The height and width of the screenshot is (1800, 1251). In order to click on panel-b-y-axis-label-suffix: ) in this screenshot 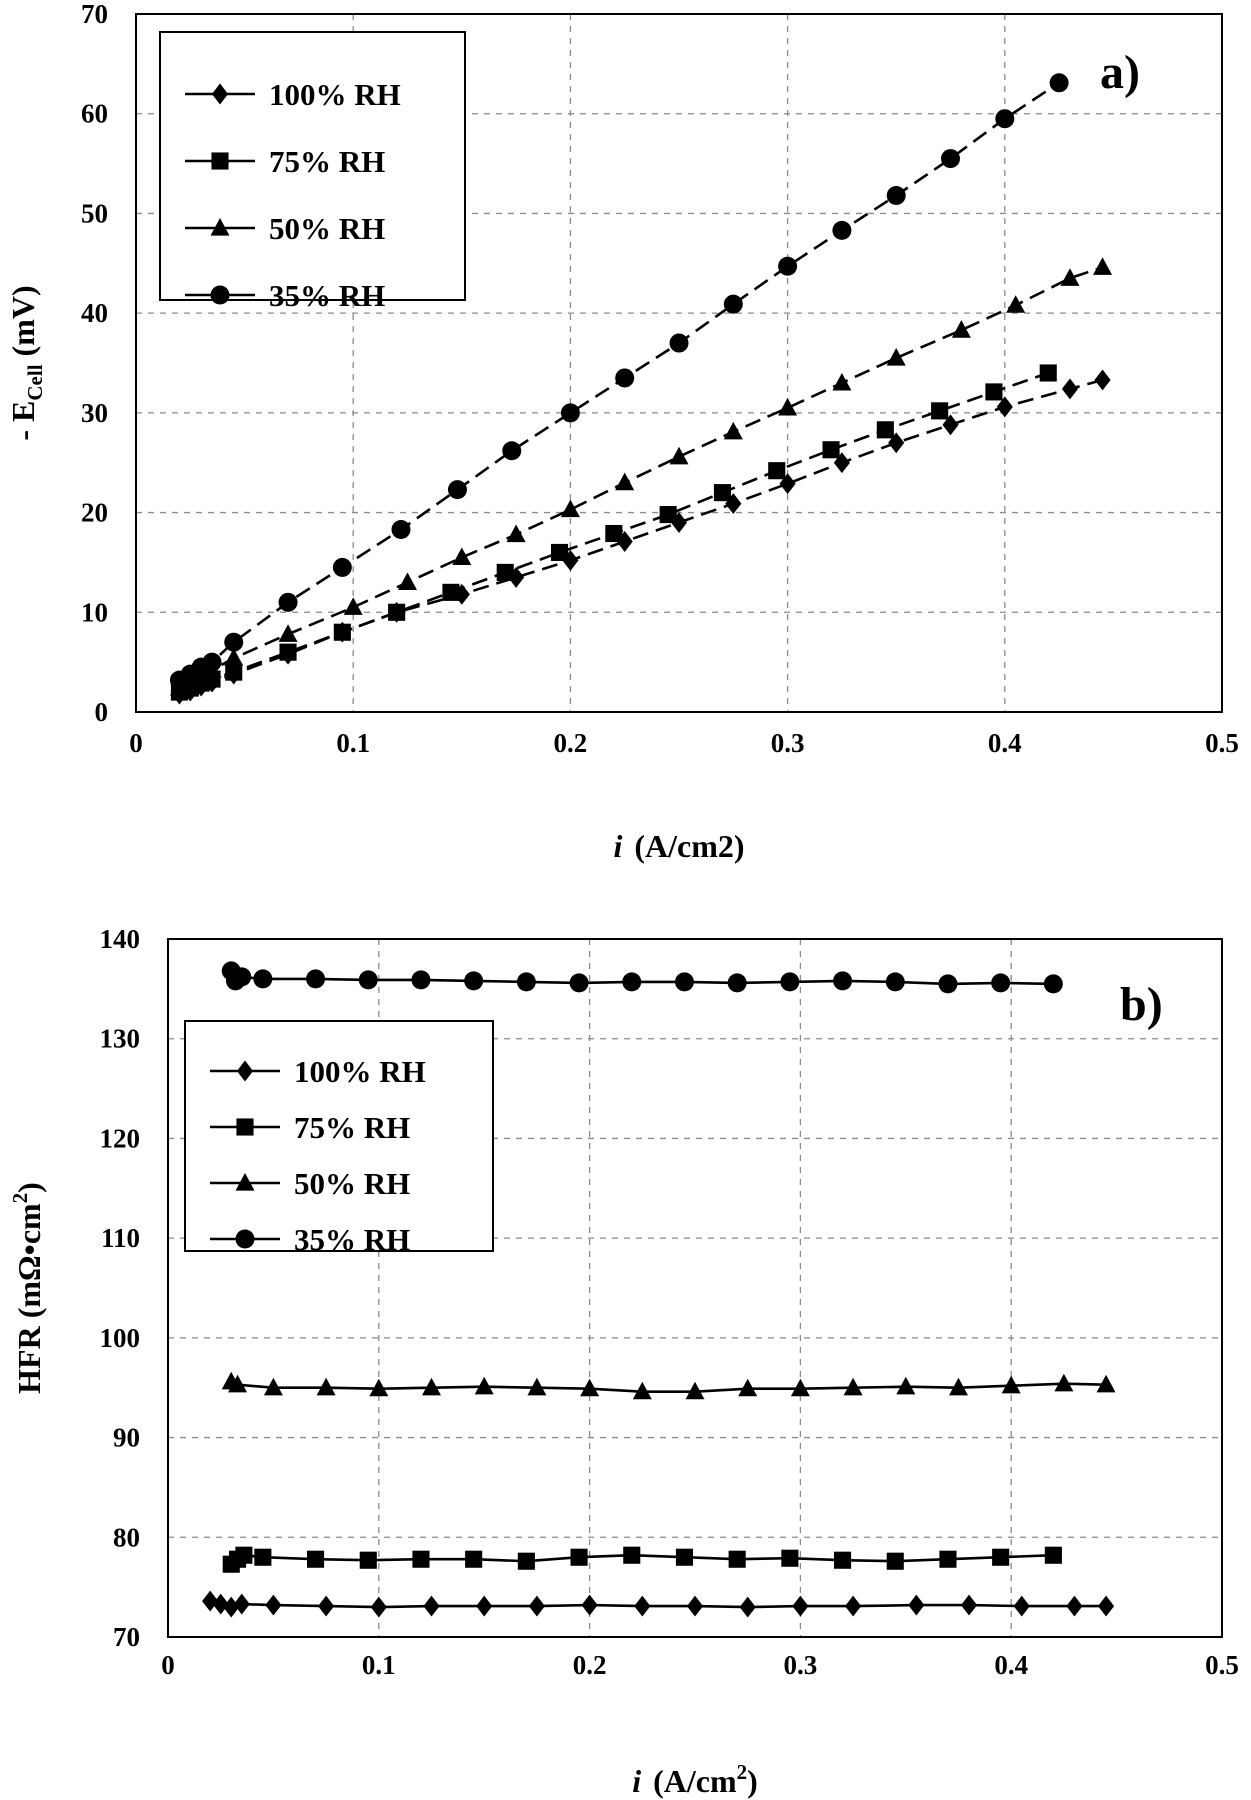, I will do `click(29, 1187)`.